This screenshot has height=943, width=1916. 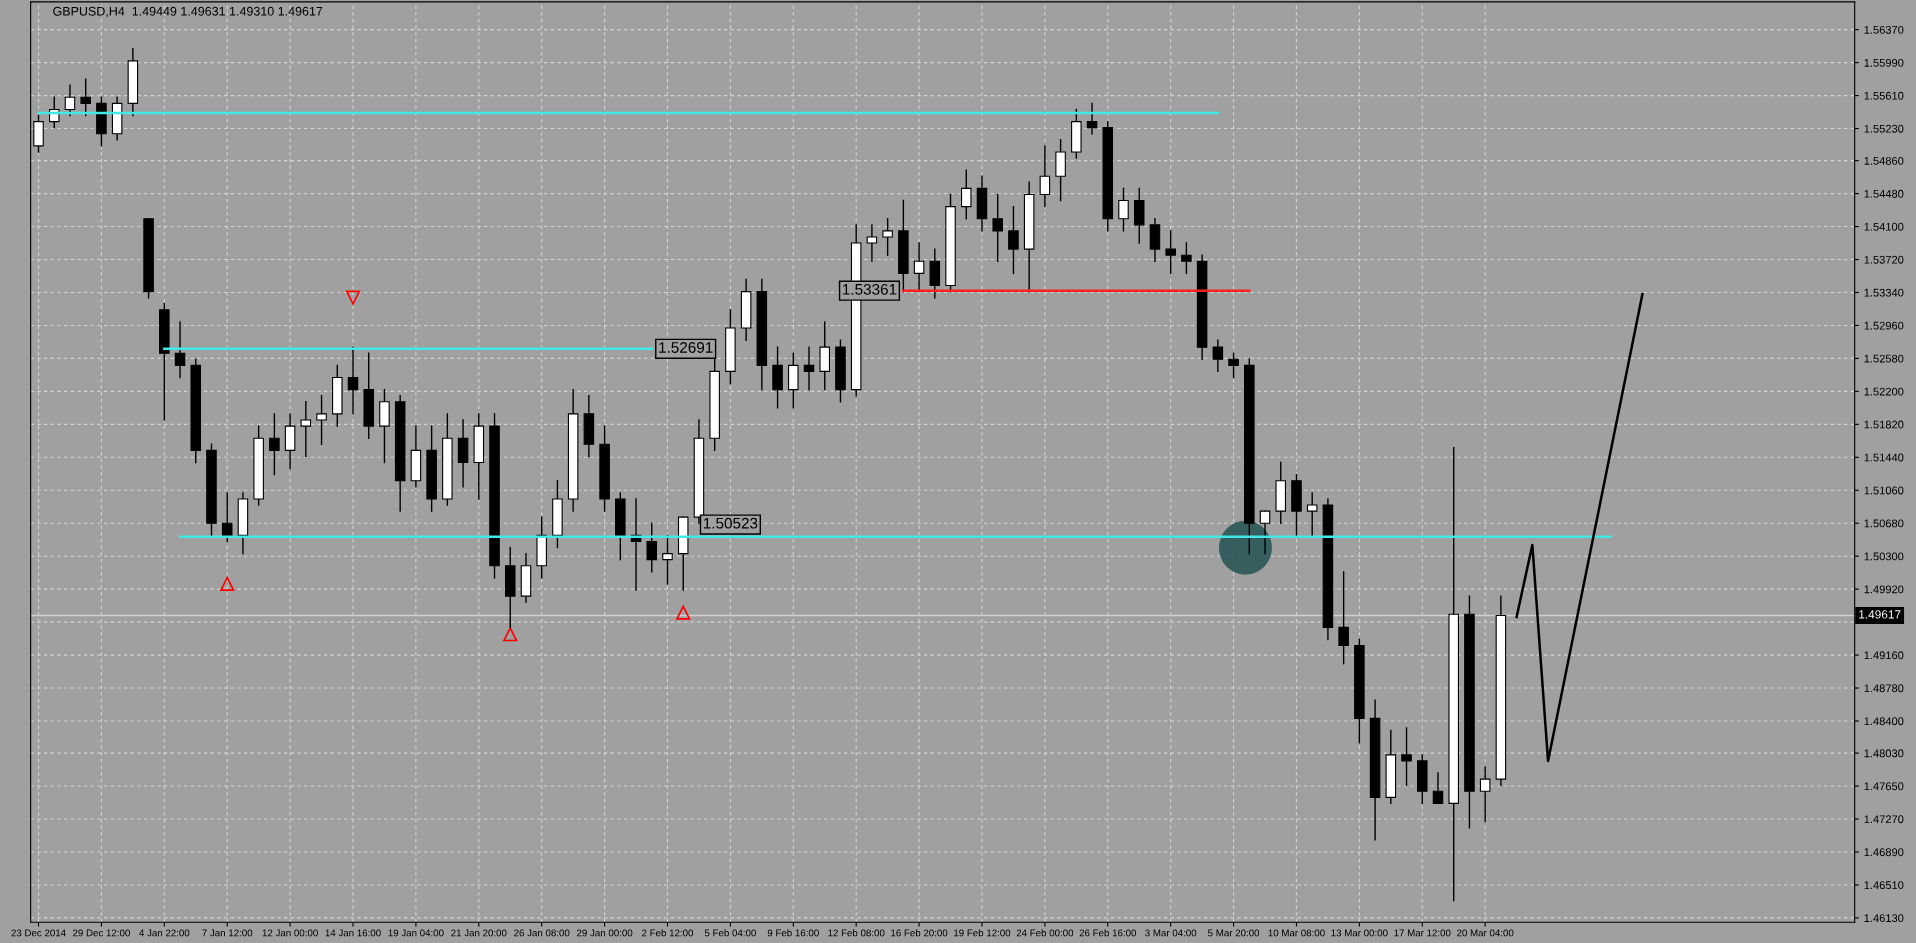 What do you see at coordinates (1579, 527) in the screenshot?
I see `line-series` at bounding box center [1579, 527].